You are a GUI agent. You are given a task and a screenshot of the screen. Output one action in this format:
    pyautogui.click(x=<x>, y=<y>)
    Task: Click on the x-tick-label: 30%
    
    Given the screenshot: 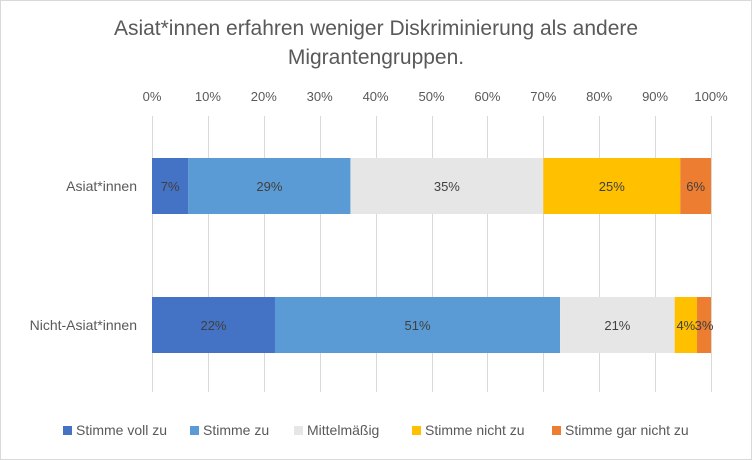 What is the action you would take?
    pyautogui.click(x=320, y=96)
    